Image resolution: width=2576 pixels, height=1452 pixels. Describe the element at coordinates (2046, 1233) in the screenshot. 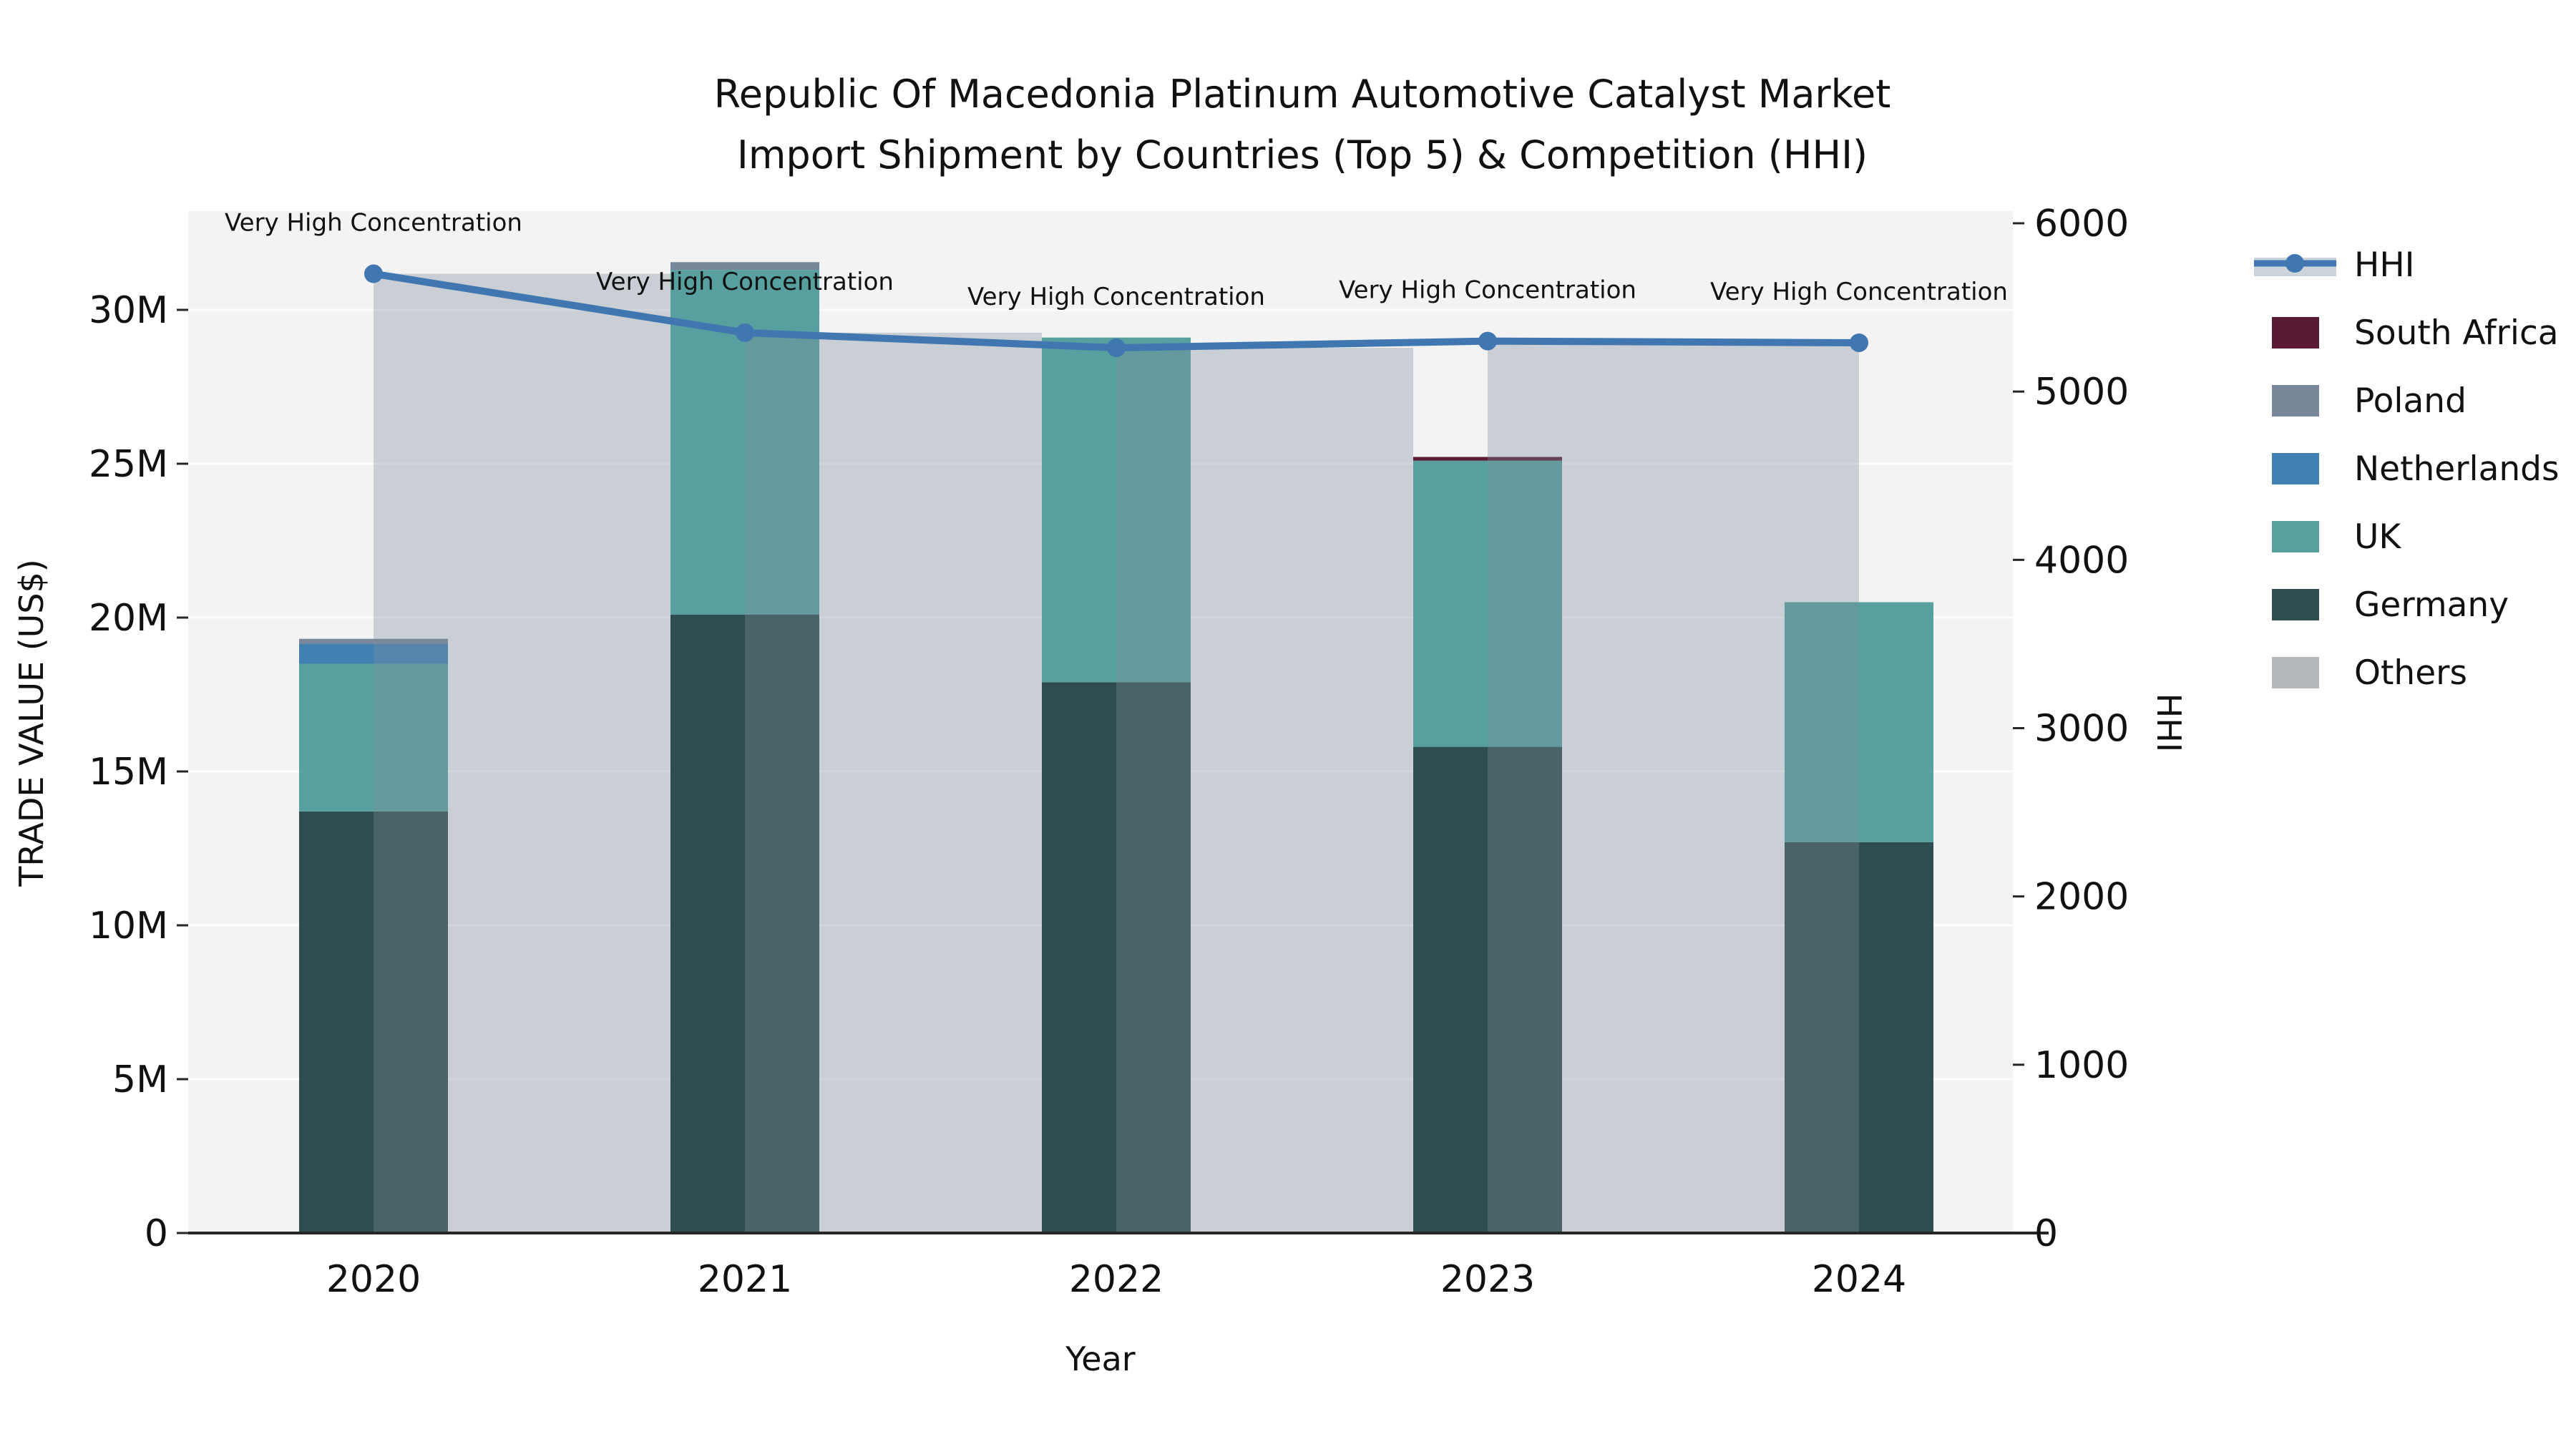

I see `y2-tick-label: 0` at that location.